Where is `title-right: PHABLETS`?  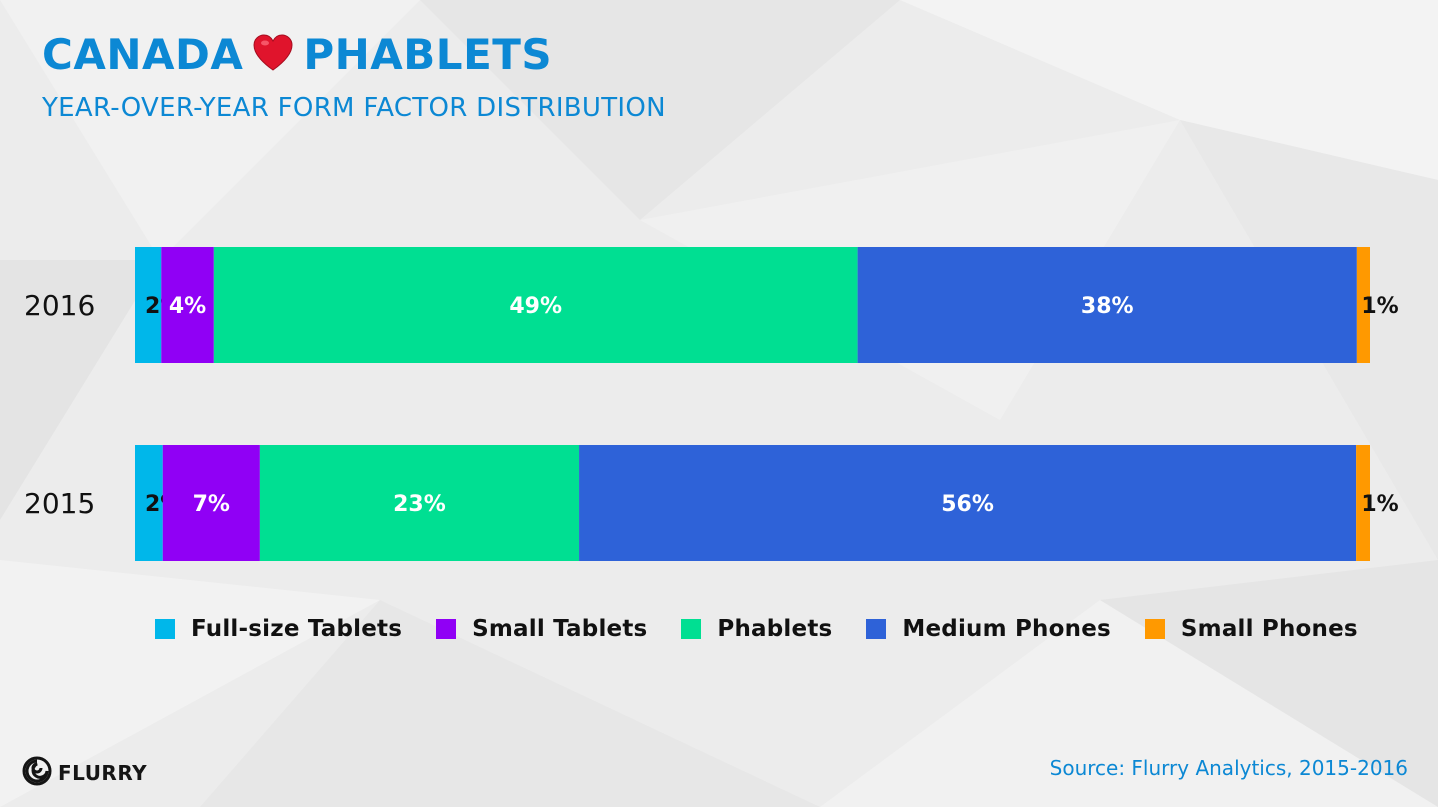
title-right: PHABLETS is located at coordinates (428, 54).